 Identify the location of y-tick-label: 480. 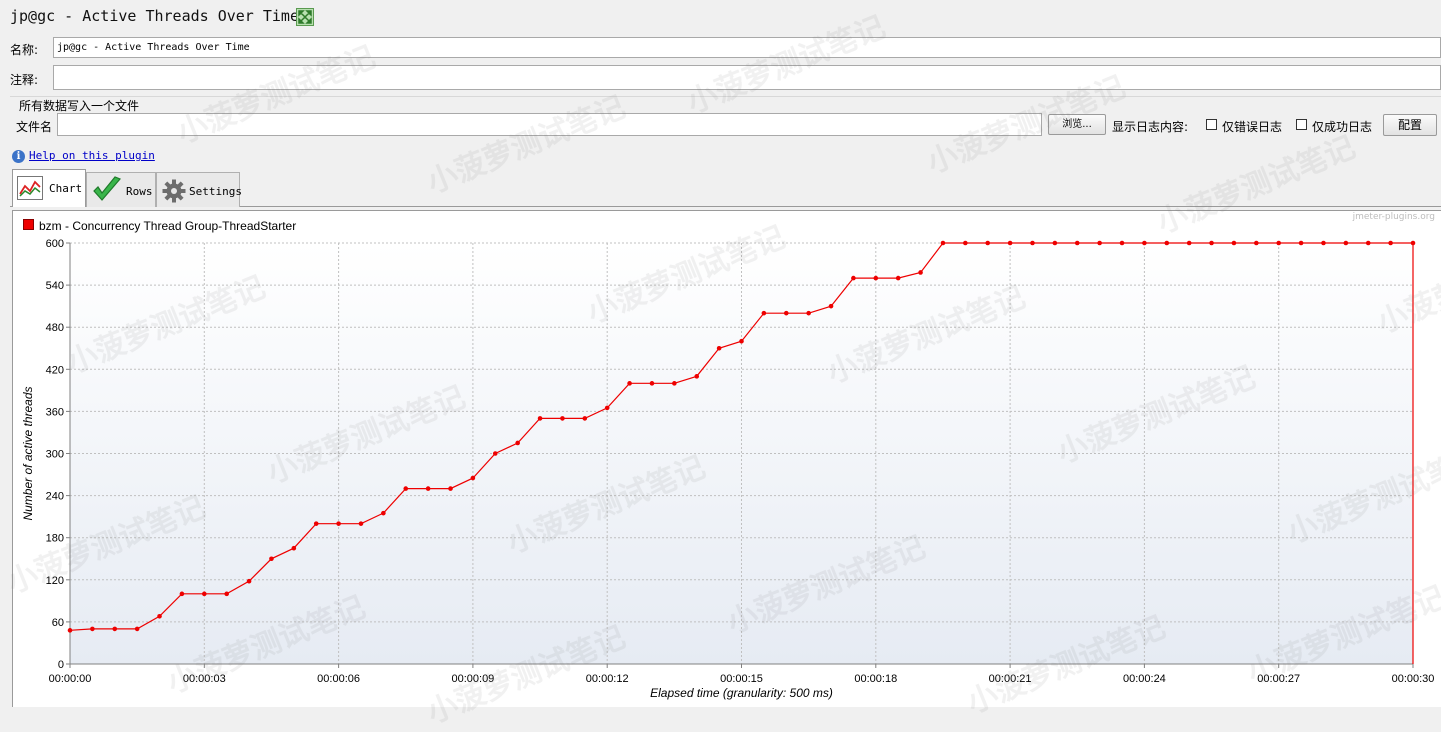
(55, 328).